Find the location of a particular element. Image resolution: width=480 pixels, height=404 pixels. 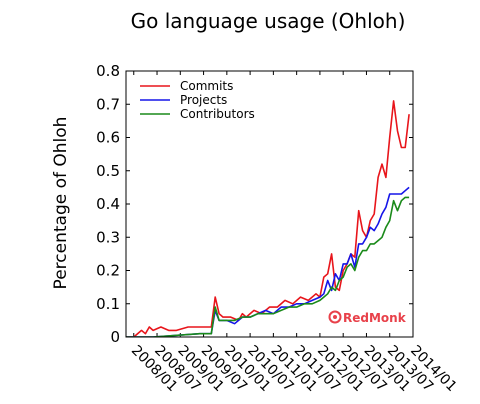

redmonk-logo-dot is located at coordinates (335, 317).